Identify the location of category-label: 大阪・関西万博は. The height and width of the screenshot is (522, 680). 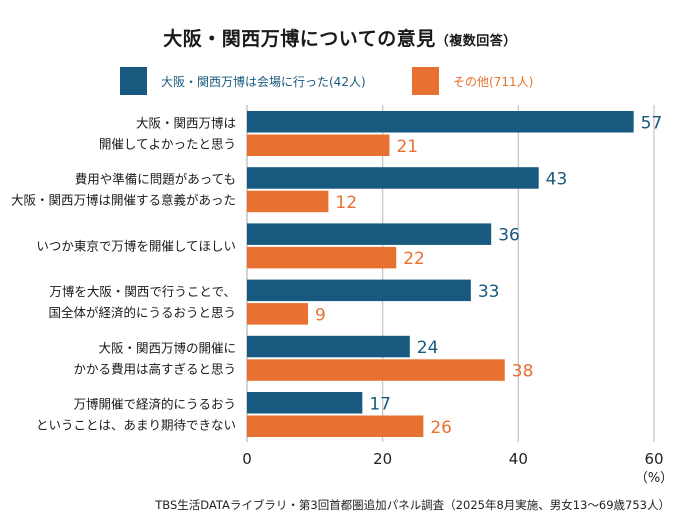
(186, 123).